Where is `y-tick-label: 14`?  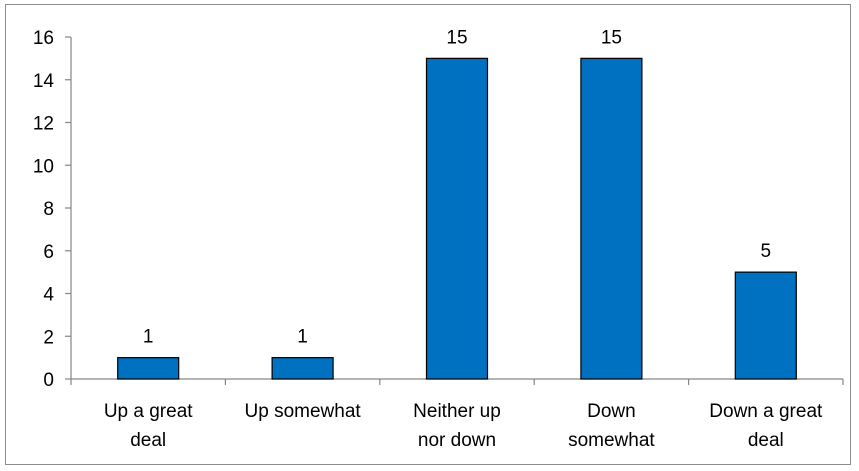 y-tick-label: 14 is located at coordinates (44, 81).